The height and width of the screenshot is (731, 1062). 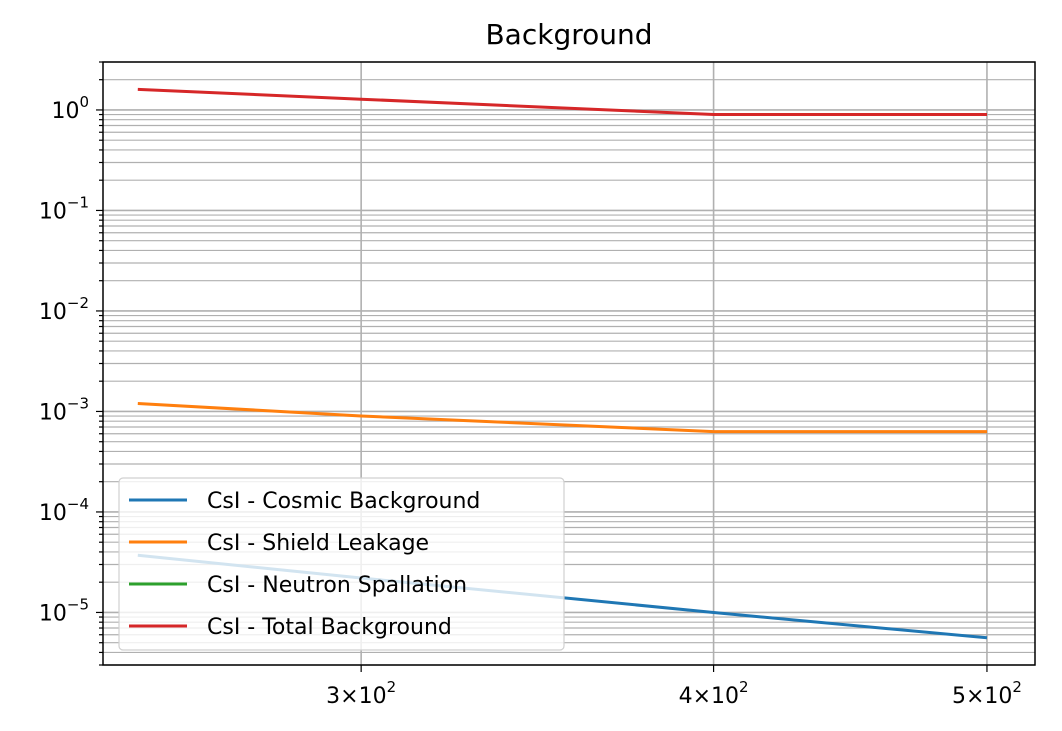 What do you see at coordinates (361, 693) in the screenshot?
I see `x-tick-label: 3×10²` at bounding box center [361, 693].